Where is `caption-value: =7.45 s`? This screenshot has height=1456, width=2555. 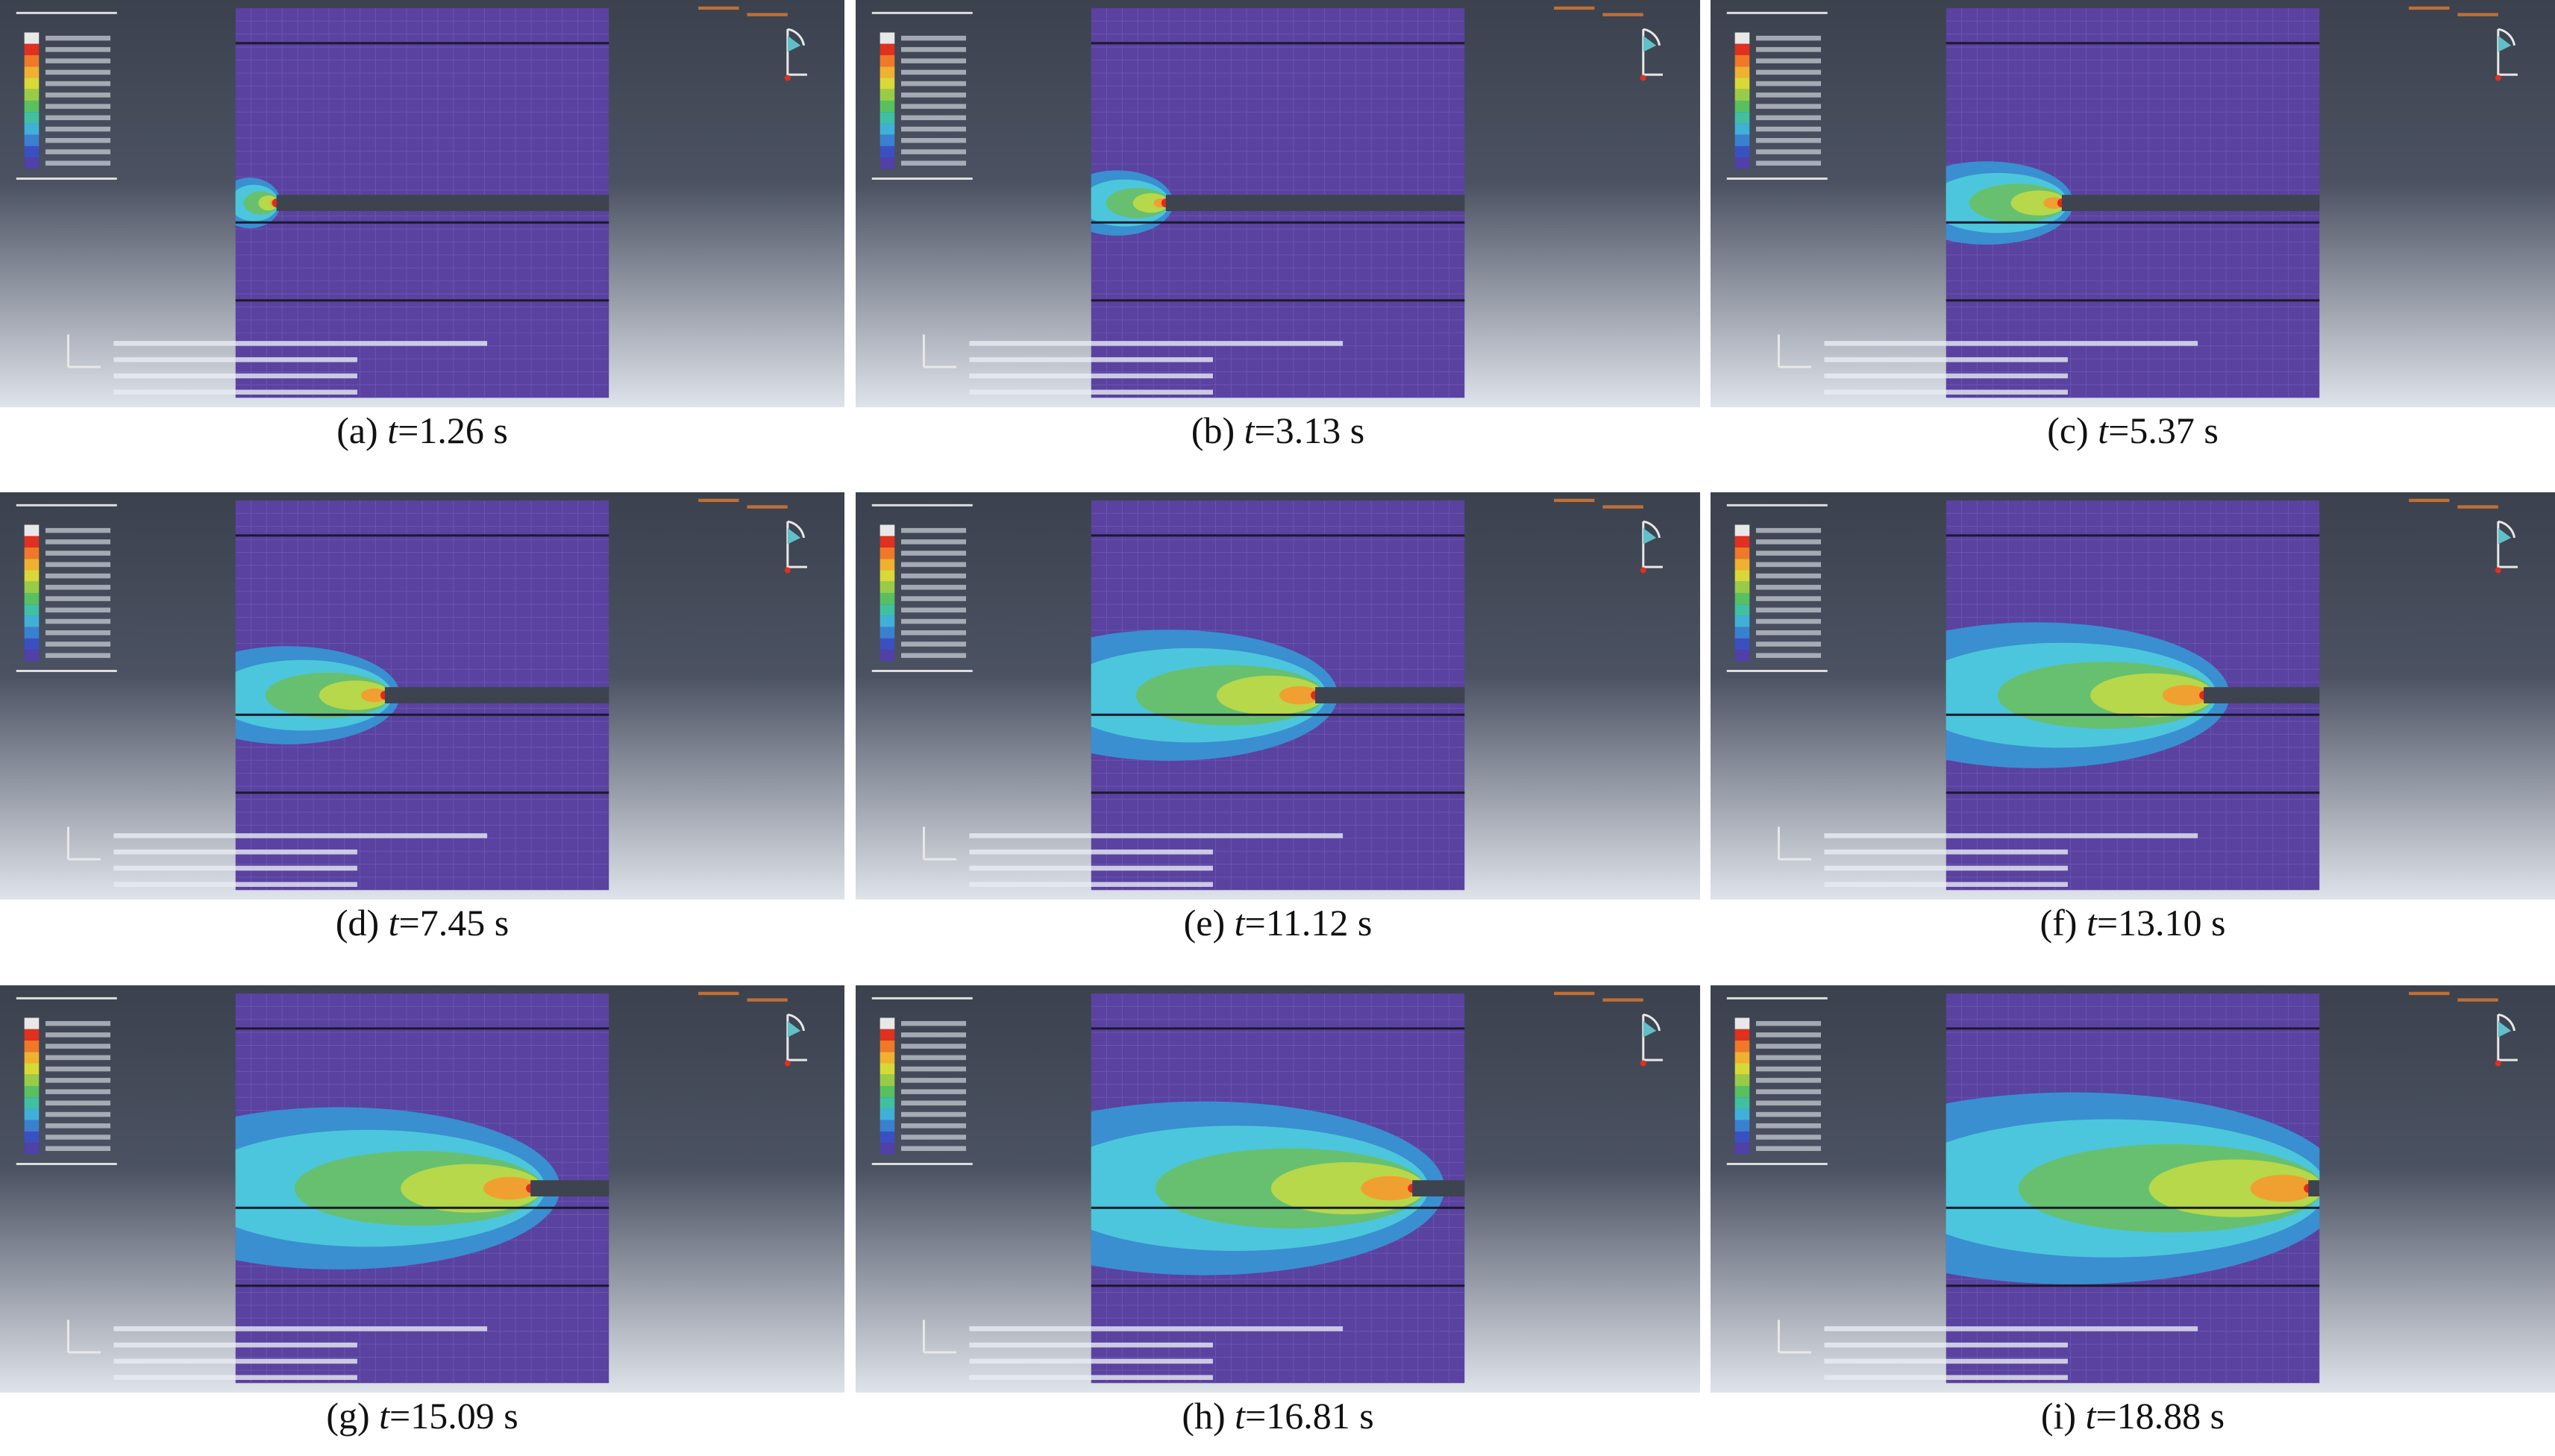
caption-value: =7.45 s is located at coordinates (455, 923).